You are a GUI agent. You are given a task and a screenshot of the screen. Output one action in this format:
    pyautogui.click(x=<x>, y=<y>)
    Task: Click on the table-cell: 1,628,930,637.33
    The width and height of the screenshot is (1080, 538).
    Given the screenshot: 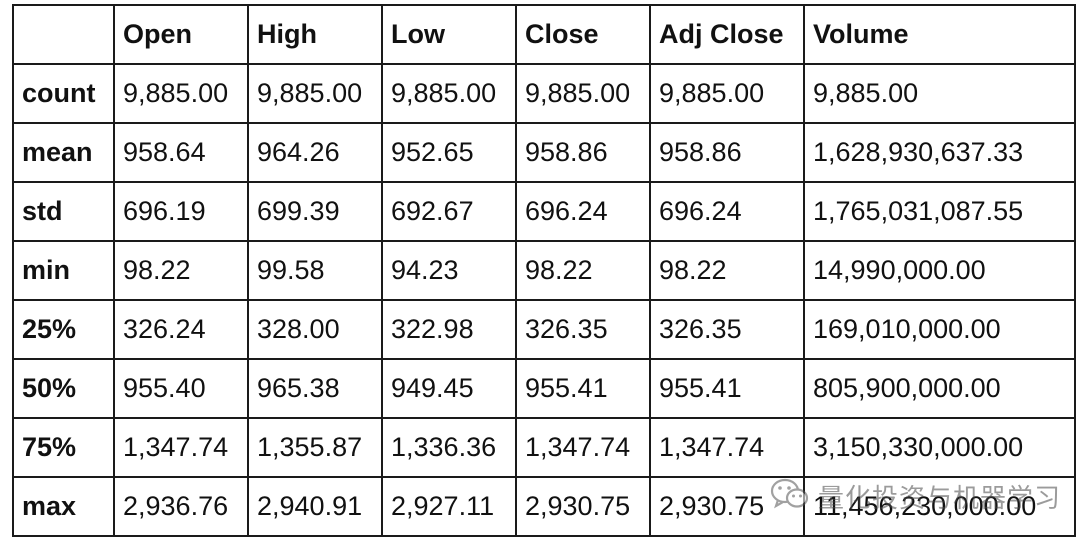 What is the action you would take?
    pyautogui.click(x=939, y=152)
    